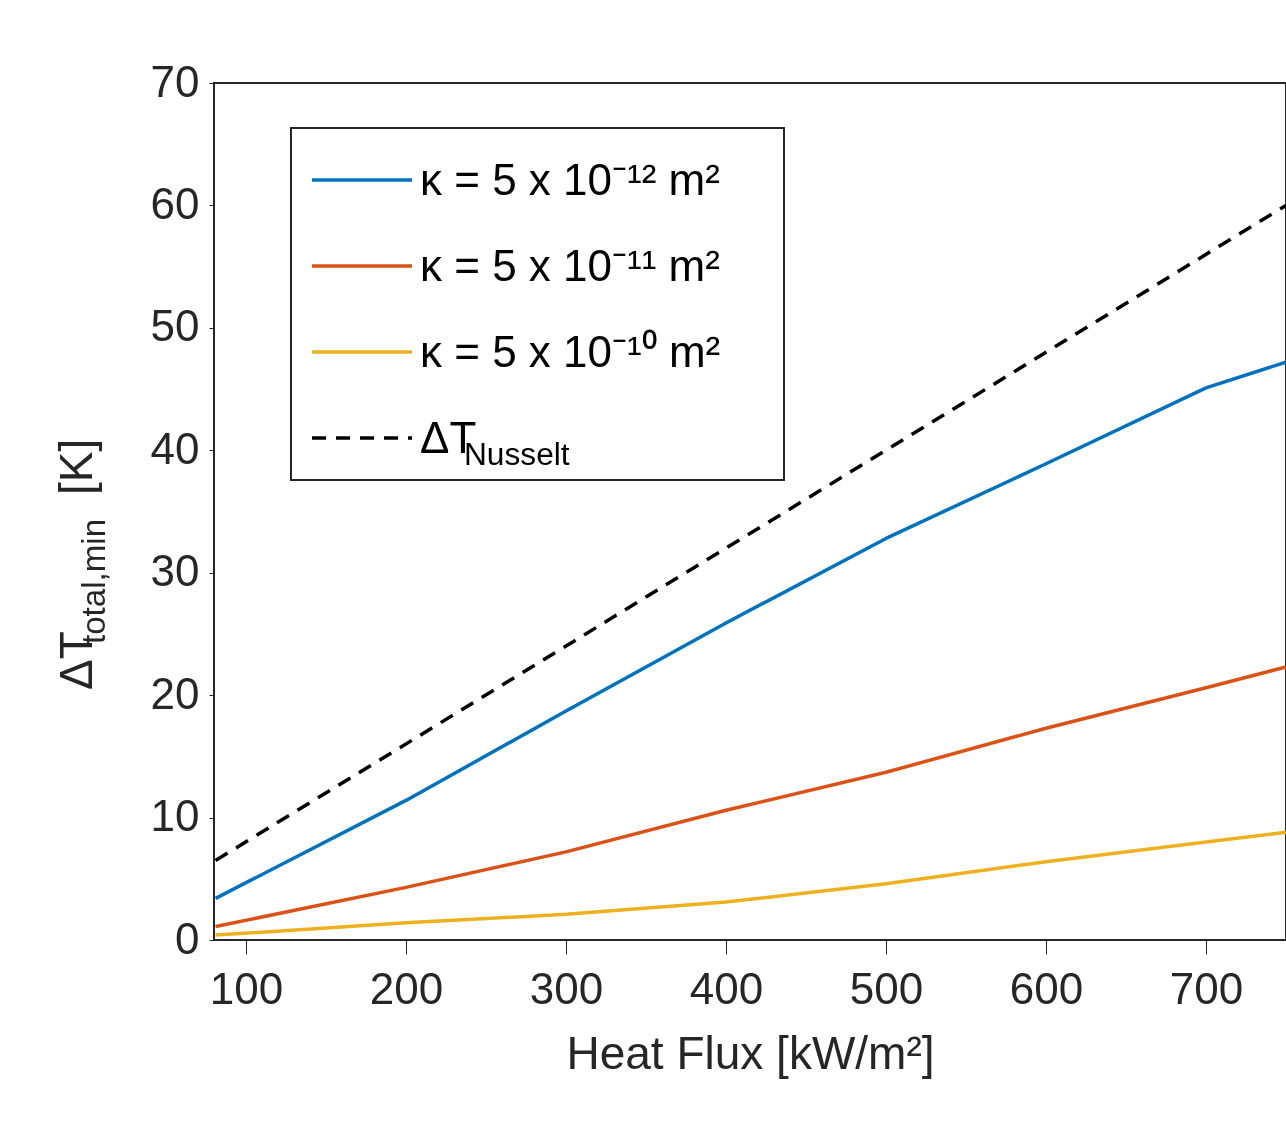 The height and width of the screenshot is (1138, 1286). I want to click on legend-label: κ = 5 x 10⁻¹² m², so click(570, 179).